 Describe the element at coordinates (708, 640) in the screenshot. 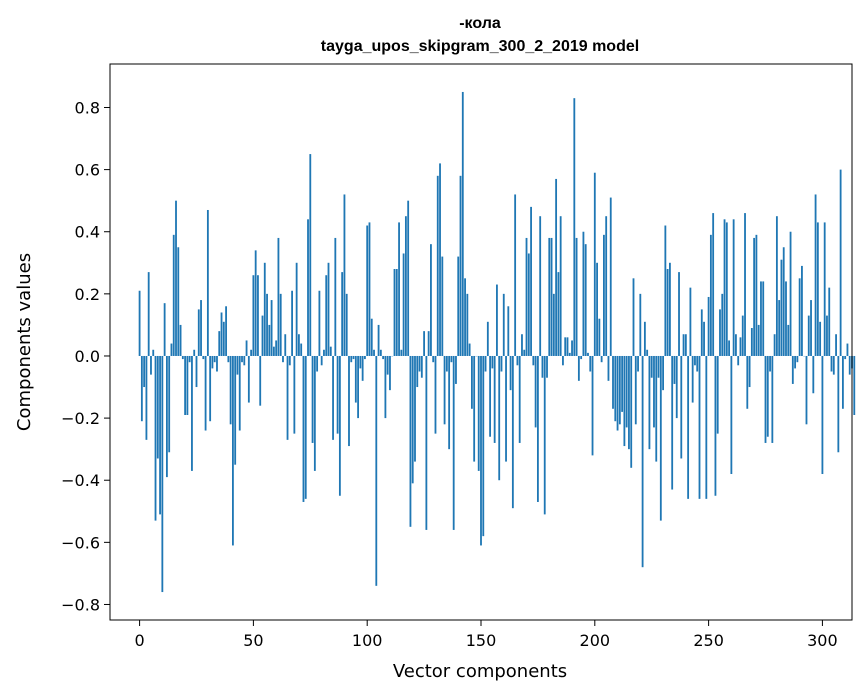

I see `x-tick-label: 250` at that location.